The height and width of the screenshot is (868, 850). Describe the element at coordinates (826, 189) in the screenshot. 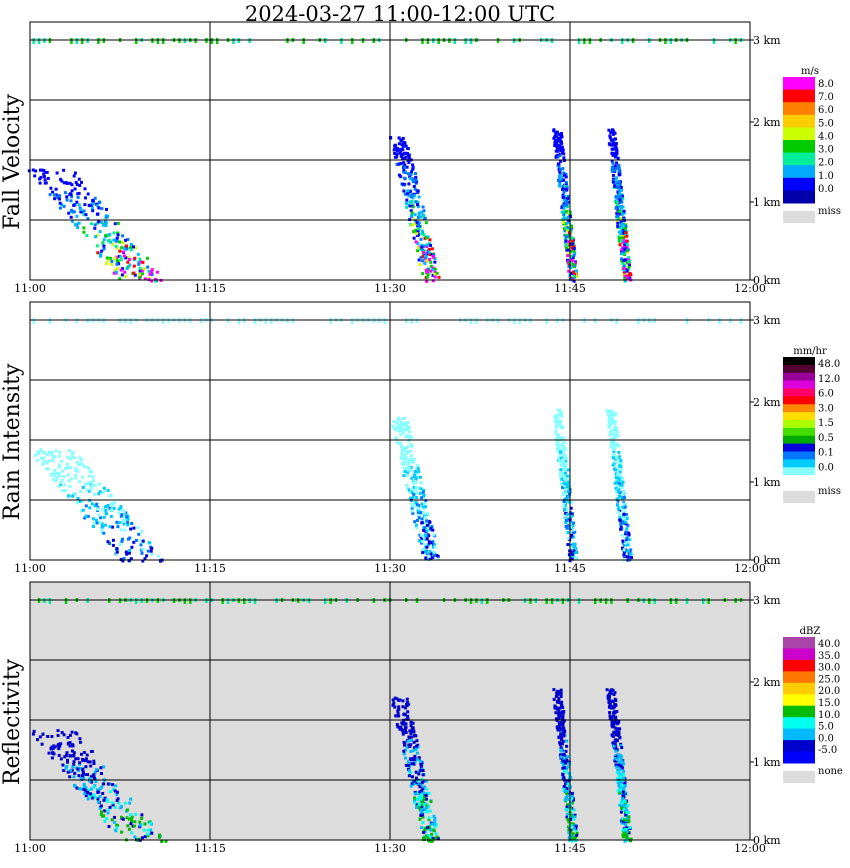

I see `legend-label: 0.0` at that location.